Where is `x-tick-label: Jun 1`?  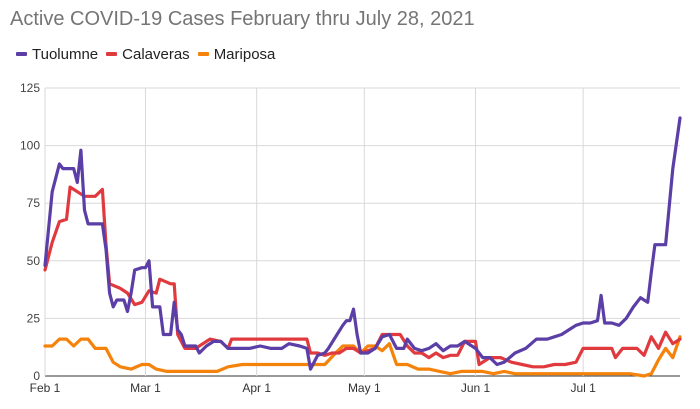 x-tick-label: Jun 1 is located at coordinates (476, 388).